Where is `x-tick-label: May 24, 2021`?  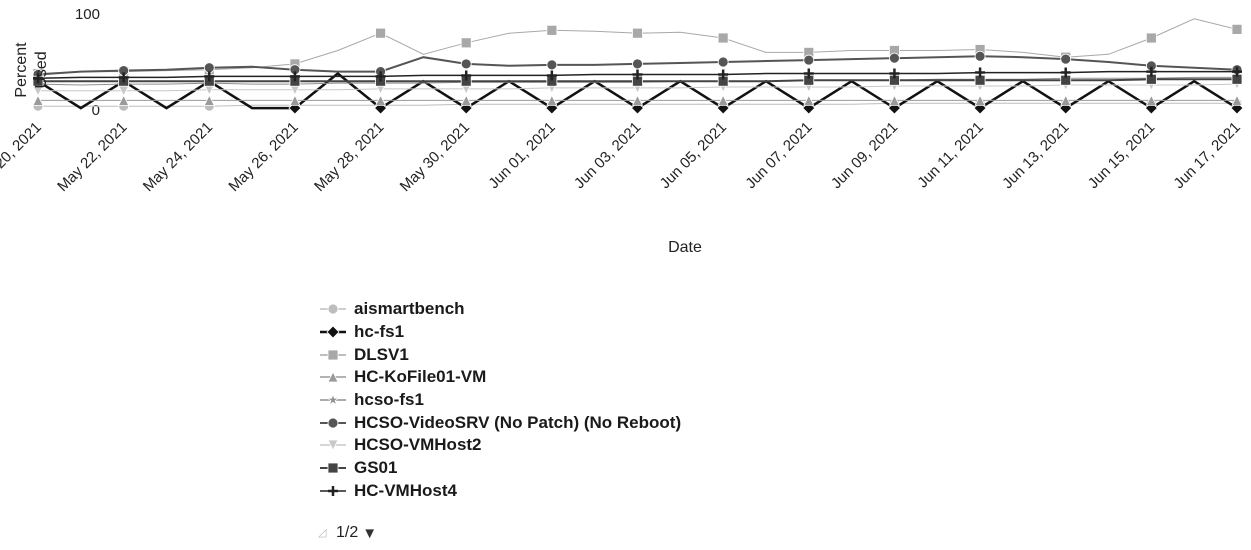
x-tick-label: May 24, 2021 is located at coordinates (178, 157).